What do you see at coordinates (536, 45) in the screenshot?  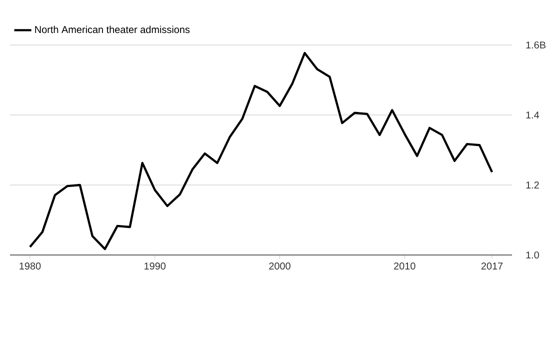 I see `y-tick-label: 1.6B` at bounding box center [536, 45].